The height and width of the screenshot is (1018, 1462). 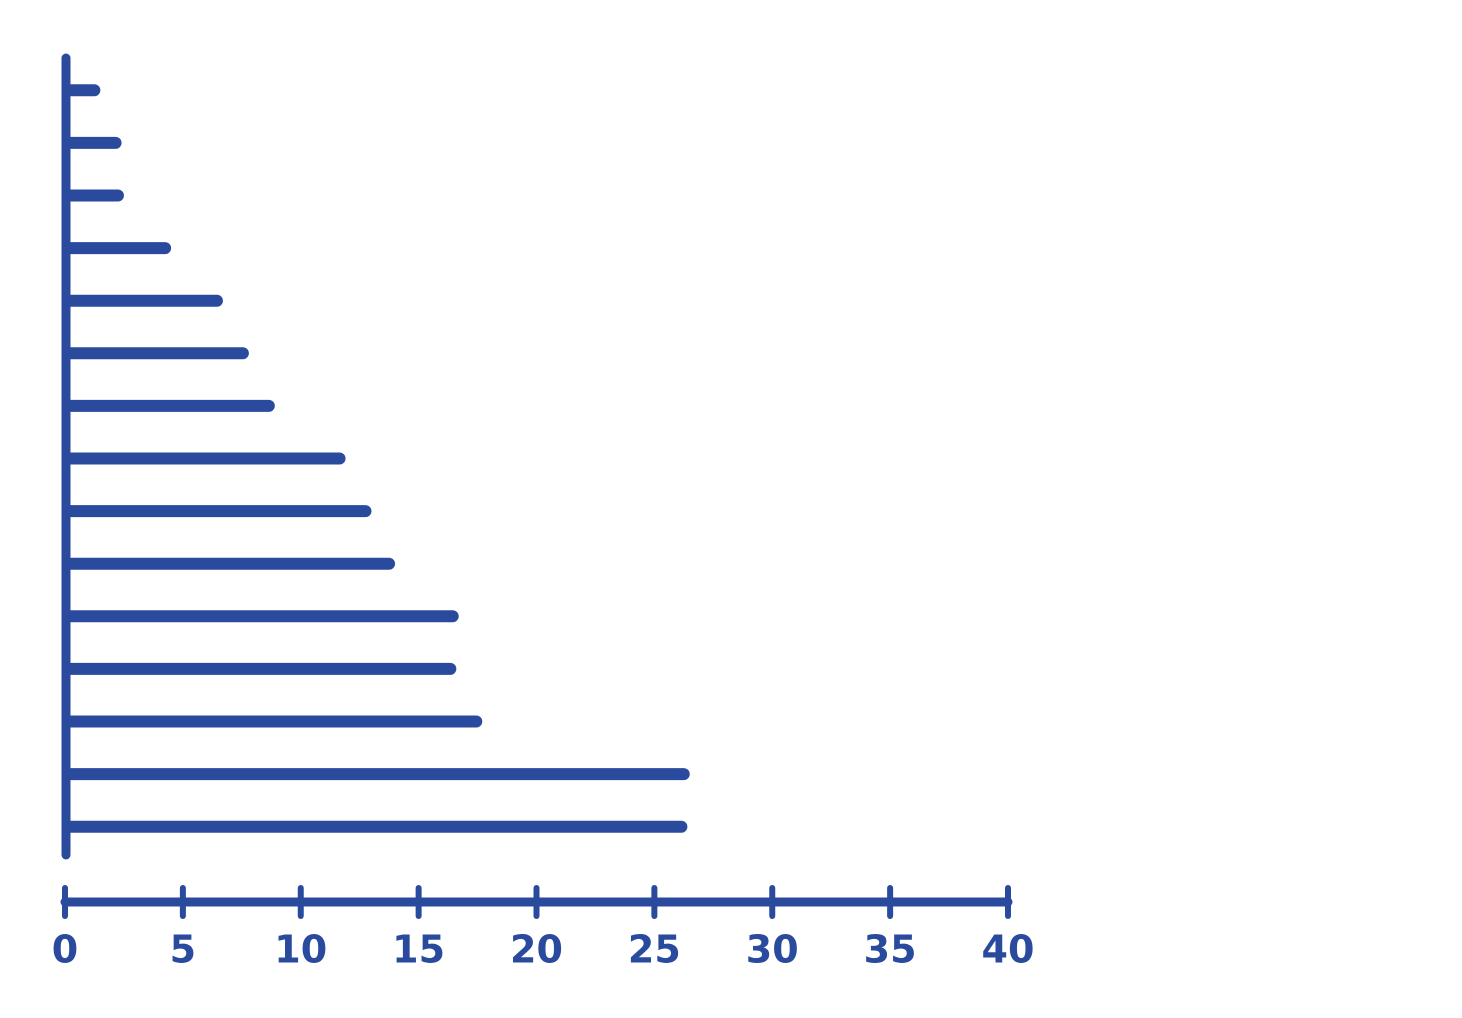 I want to click on x-tick-label: 5, so click(x=183, y=950).